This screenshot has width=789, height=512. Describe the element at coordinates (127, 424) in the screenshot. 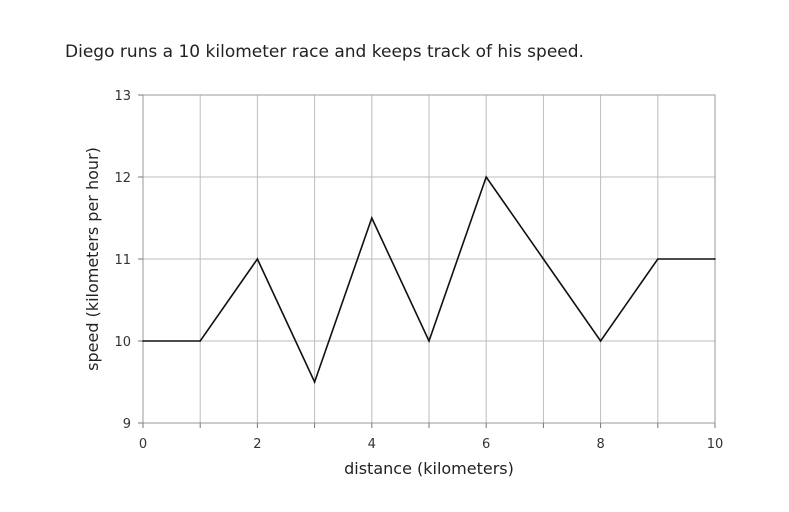

I see `y-tick-label: 9` at that location.